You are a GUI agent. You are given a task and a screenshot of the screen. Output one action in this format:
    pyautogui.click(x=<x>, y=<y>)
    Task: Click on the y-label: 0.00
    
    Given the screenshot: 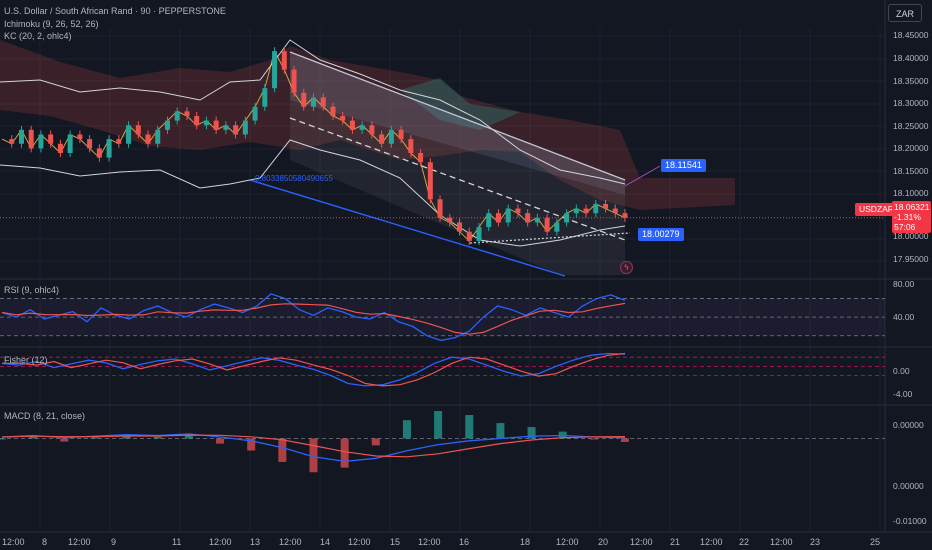 What is the action you would take?
    pyautogui.click(x=901, y=371)
    